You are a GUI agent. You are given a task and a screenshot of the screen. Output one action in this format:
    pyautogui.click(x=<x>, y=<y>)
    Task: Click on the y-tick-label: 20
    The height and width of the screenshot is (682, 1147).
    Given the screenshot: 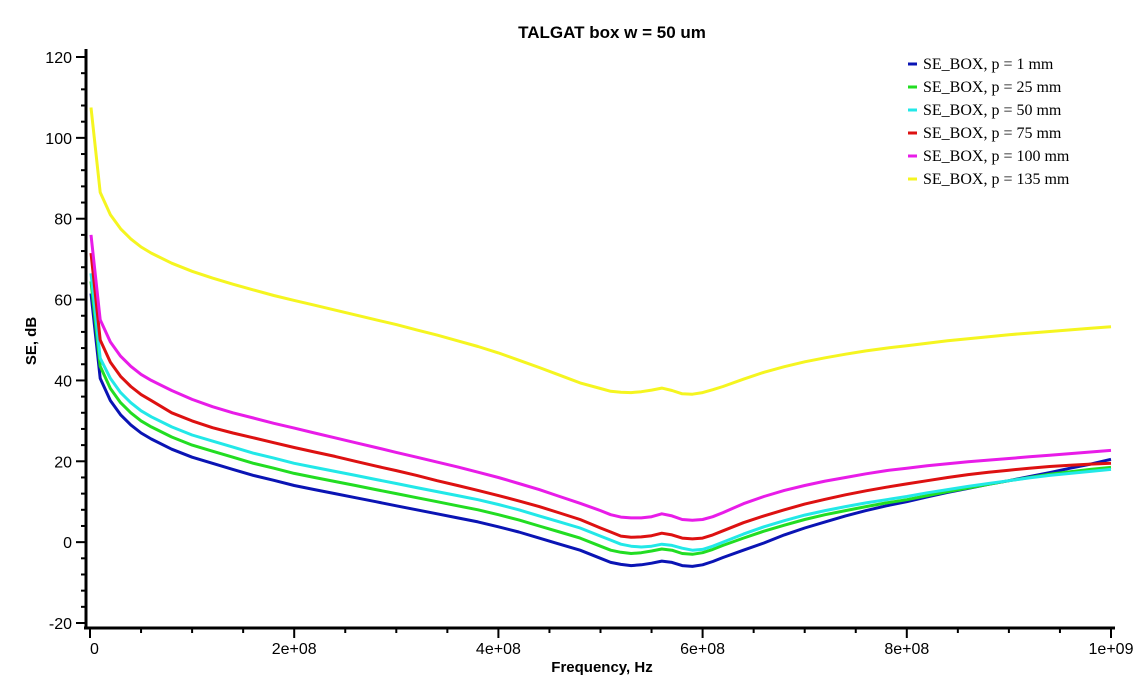 What is the action you would take?
    pyautogui.click(x=63, y=462)
    